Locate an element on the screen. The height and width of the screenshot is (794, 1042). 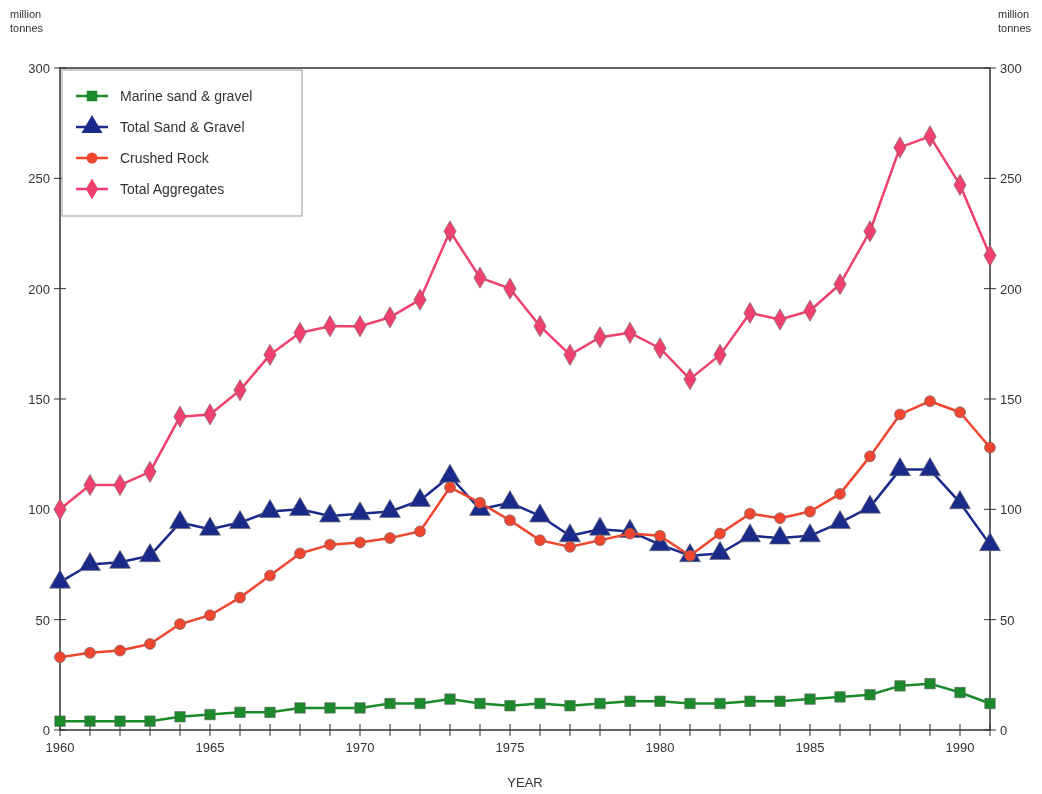
legend-label: Total Sand & Gravel is located at coordinates (182, 127).